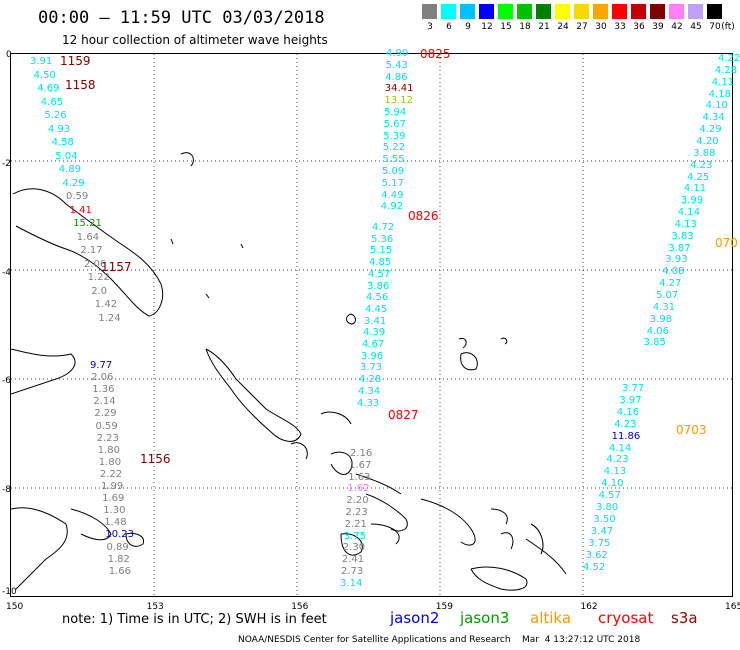 This screenshot has width=740, height=650. What do you see at coordinates (715, 27) in the screenshot?
I see `color-swatch-label: 70` at bounding box center [715, 27].